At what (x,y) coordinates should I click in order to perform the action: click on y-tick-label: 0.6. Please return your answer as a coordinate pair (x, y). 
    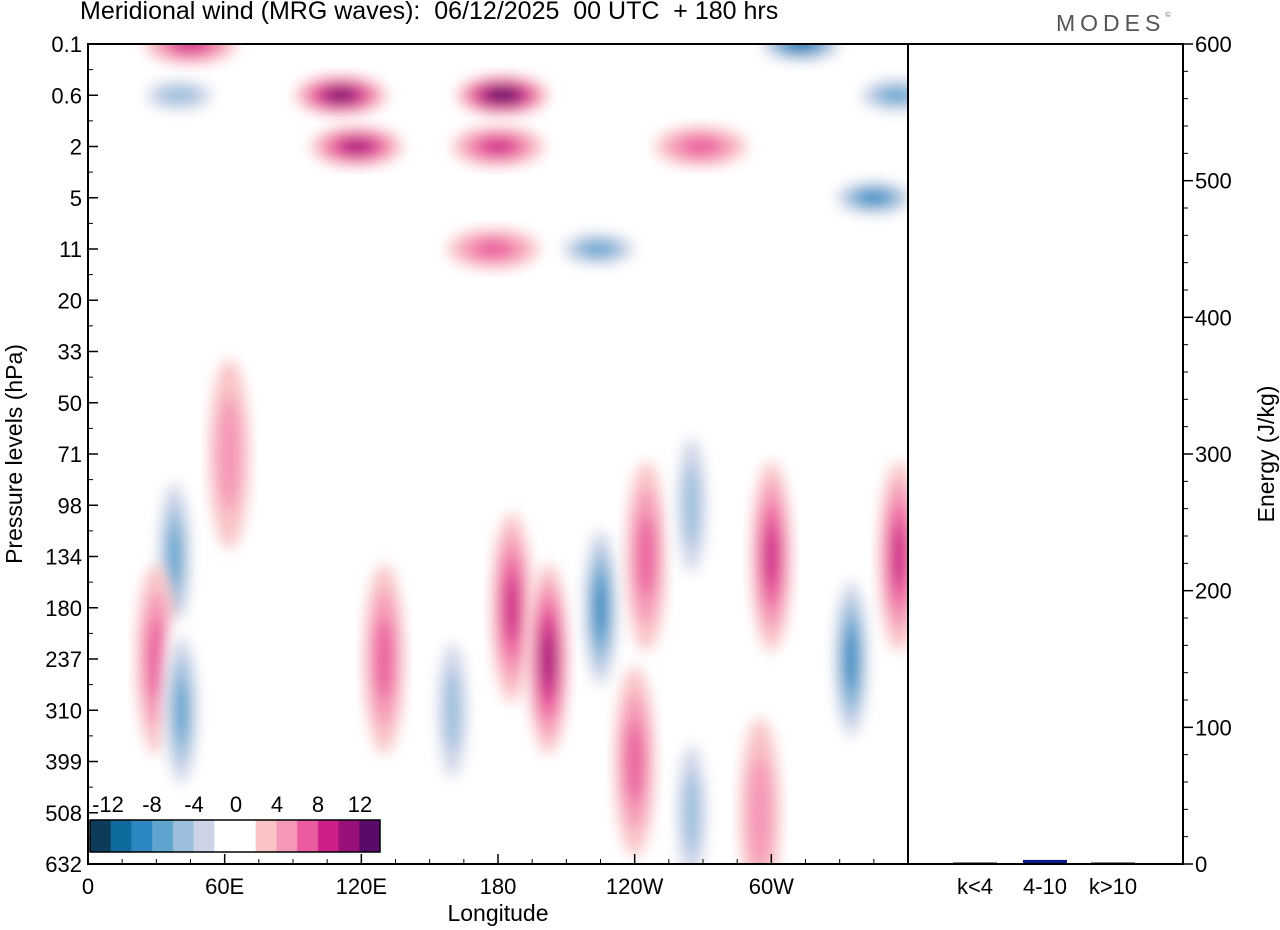
    Looking at the image, I should click on (66, 95).